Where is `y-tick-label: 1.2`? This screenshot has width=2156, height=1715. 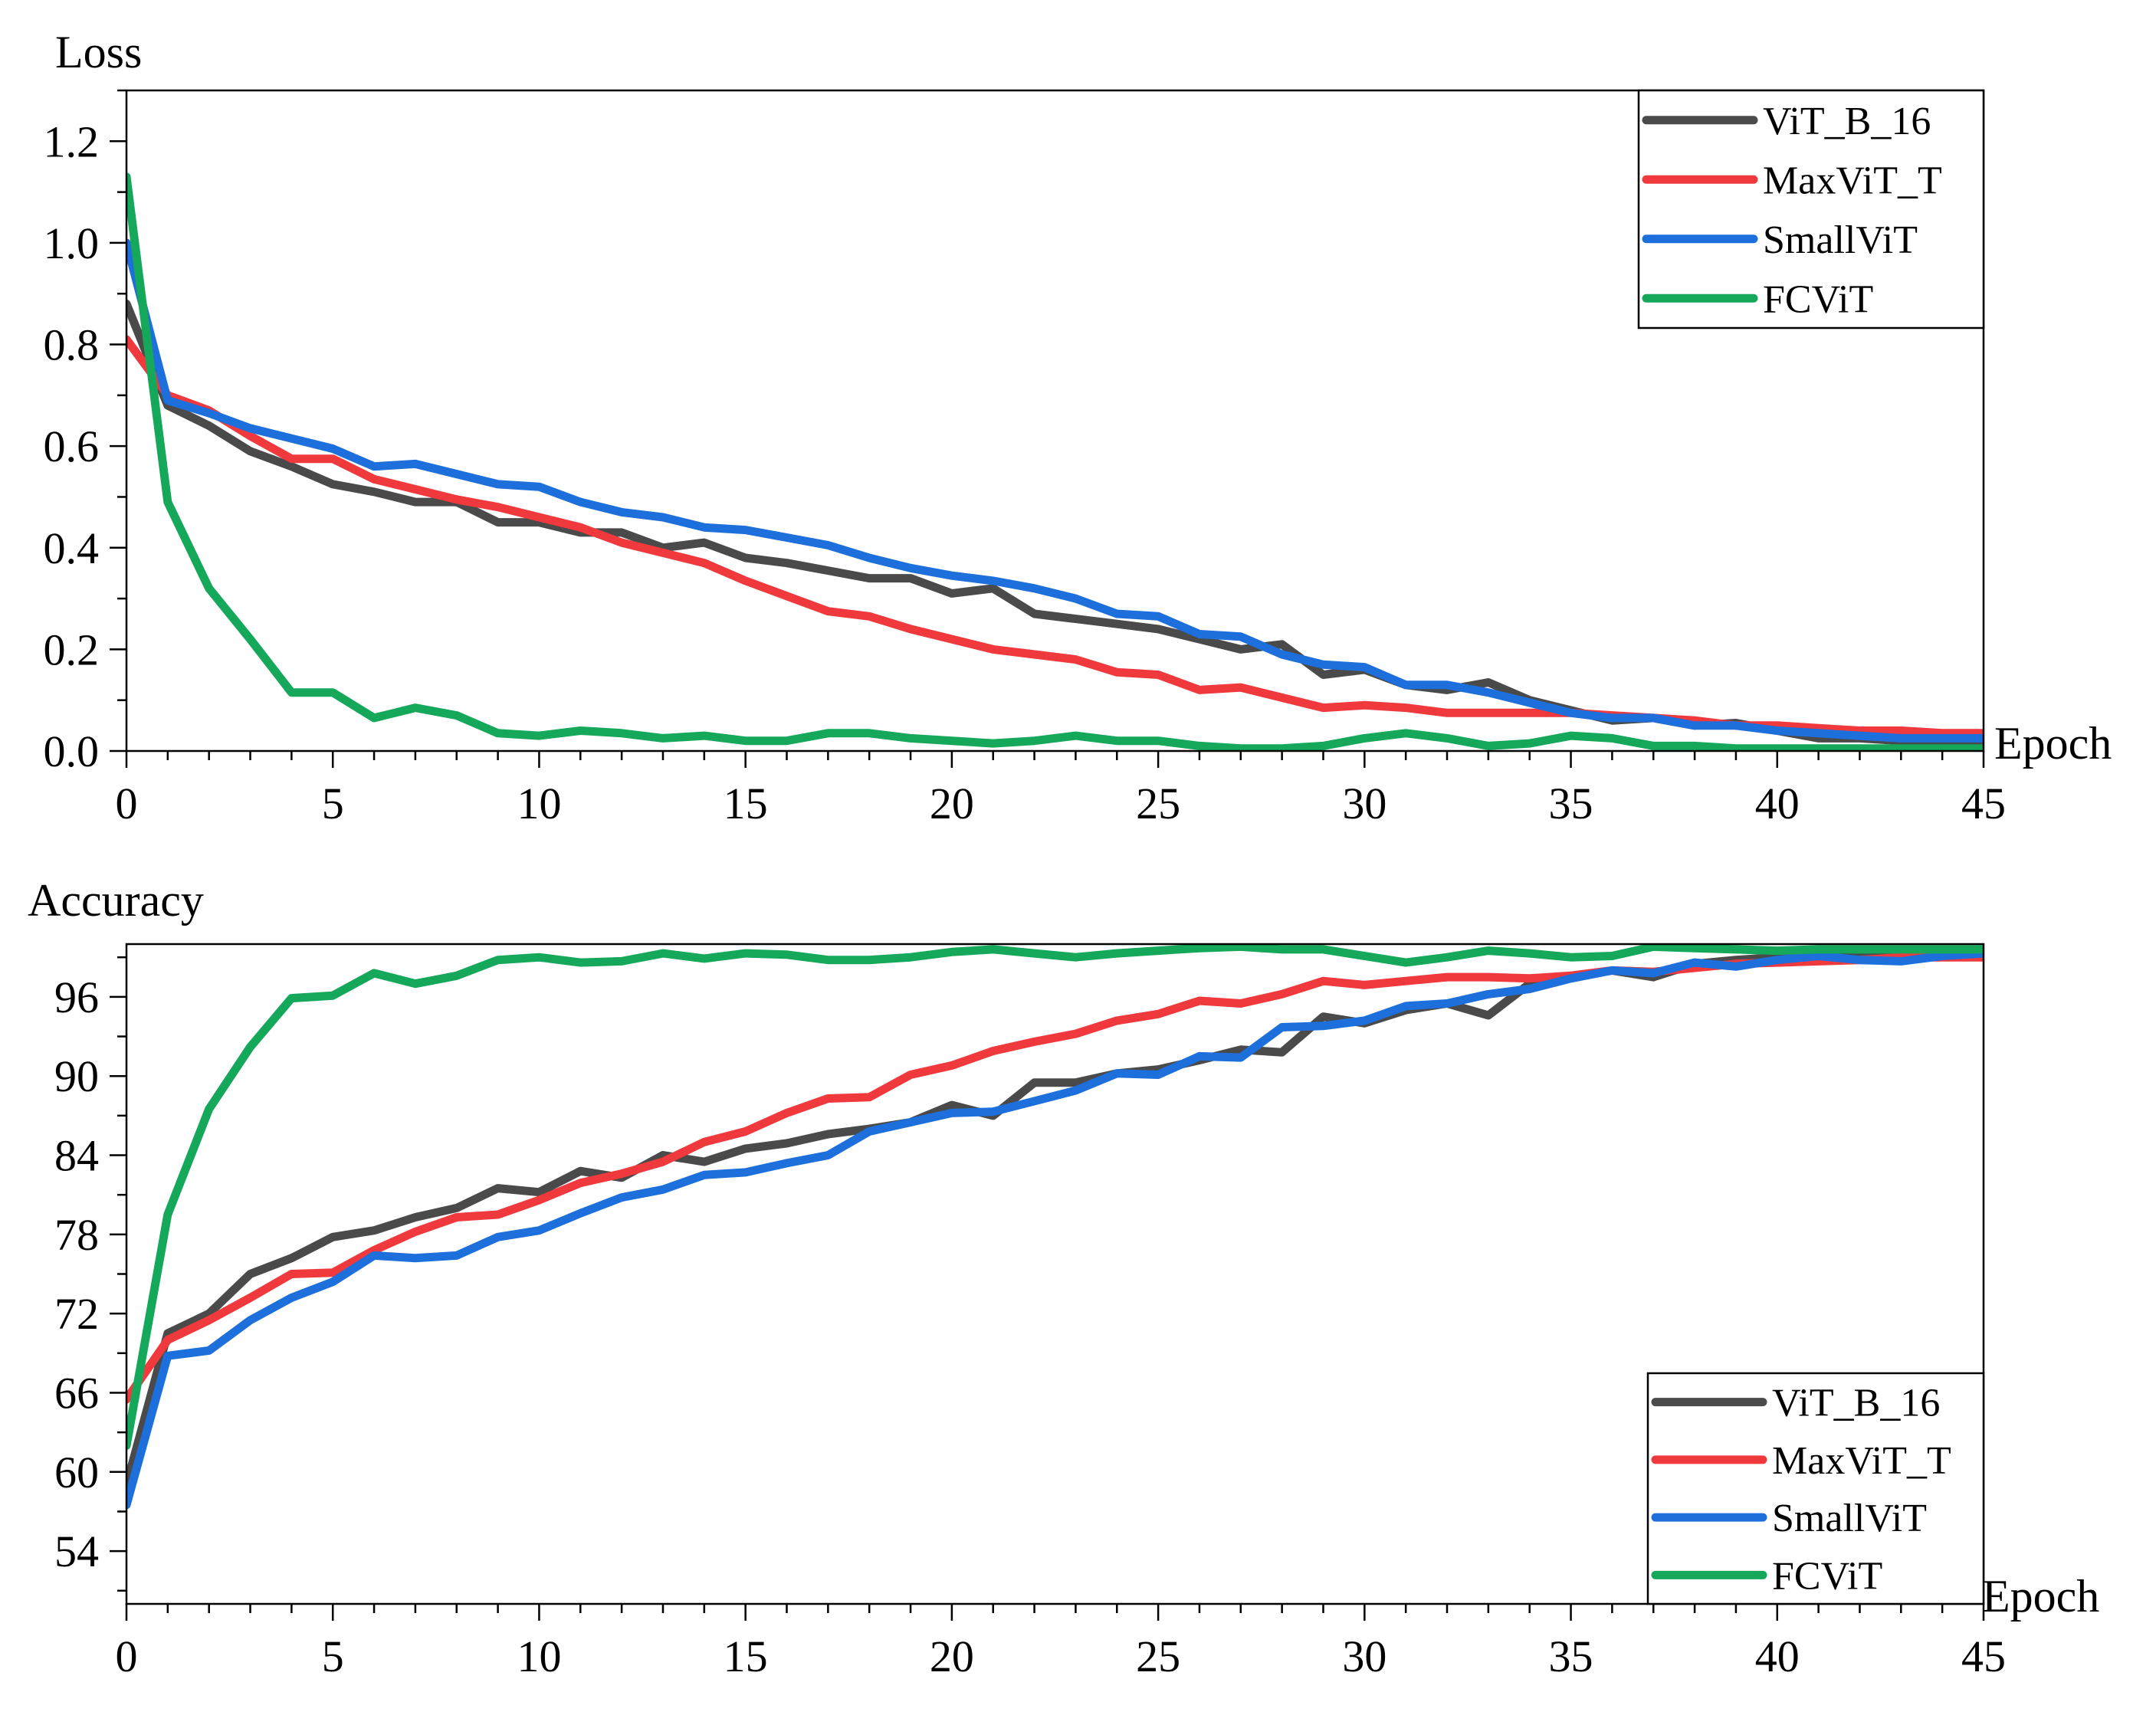 y-tick-label: 1.2 is located at coordinates (72, 141).